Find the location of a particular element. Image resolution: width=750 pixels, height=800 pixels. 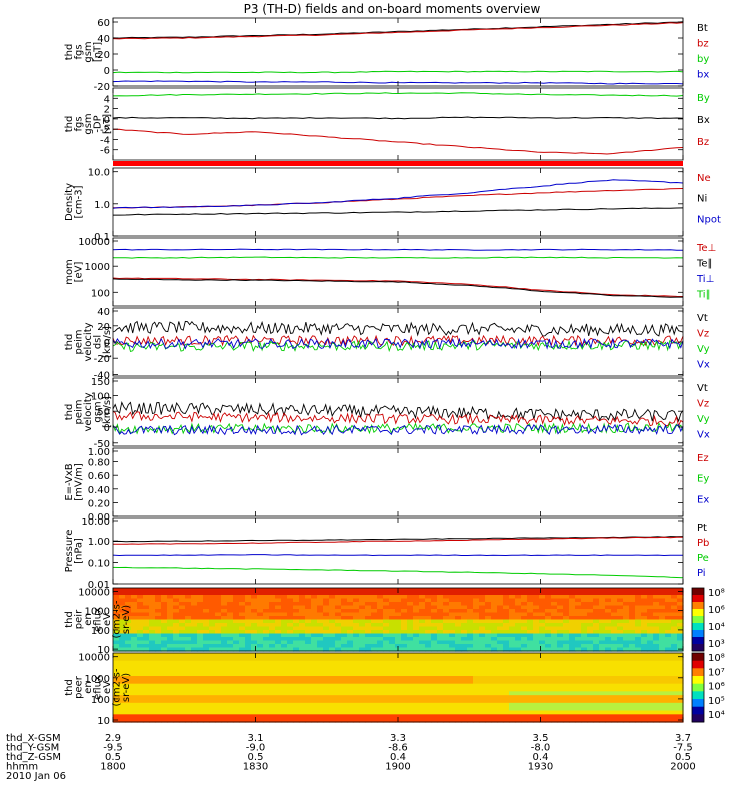

y-tick-label: 60 is located at coordinates (103, 23).